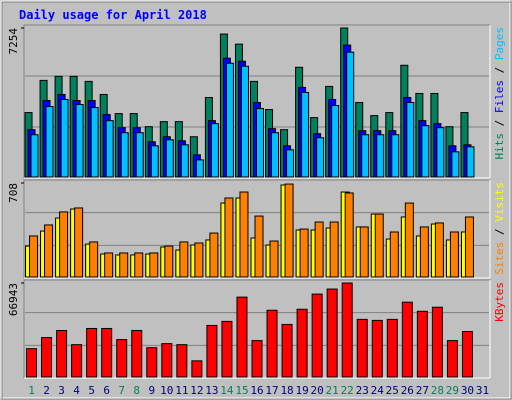  Describe the element at coordinates (347, 390) in the screenshot. I see `x-tick-label: 22` at that location.